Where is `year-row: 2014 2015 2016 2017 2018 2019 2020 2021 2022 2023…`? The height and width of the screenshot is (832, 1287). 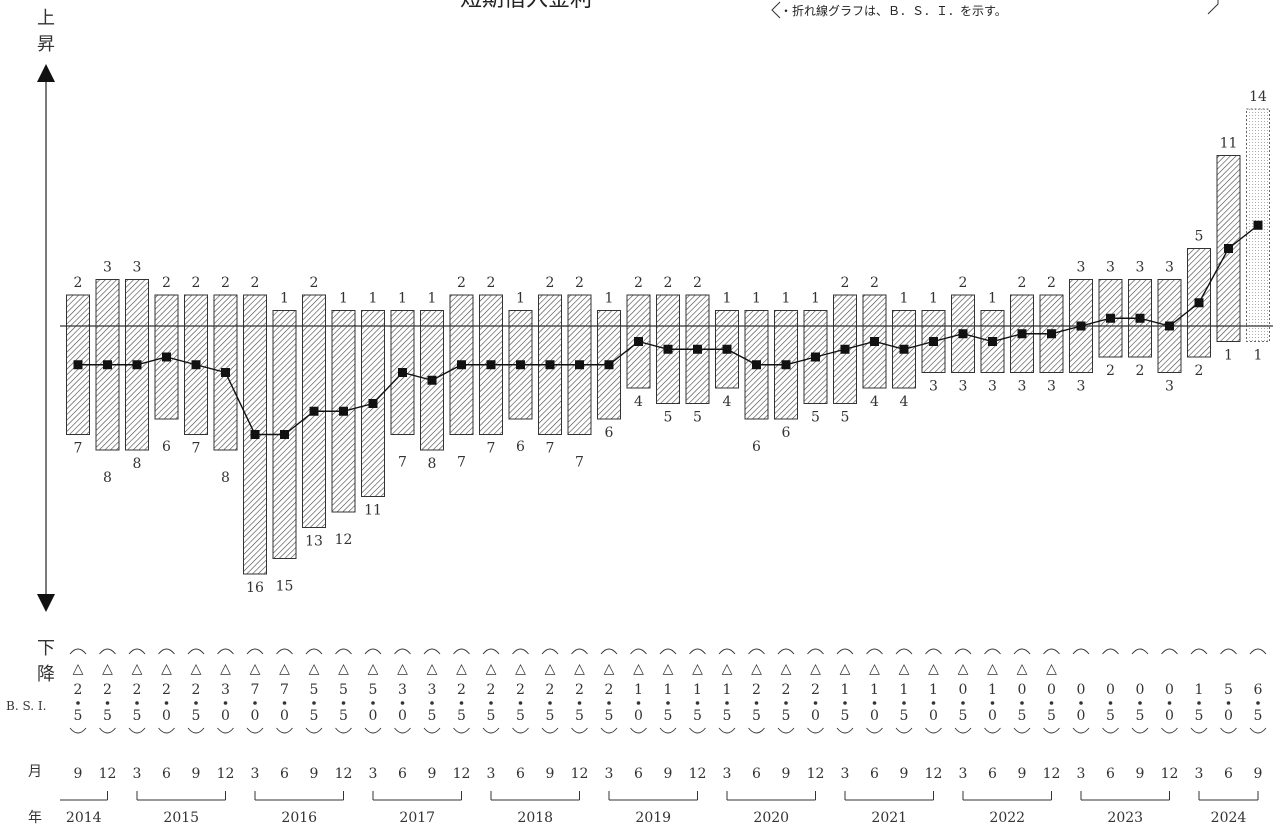 year-row: 2014 2015 2016 2017 2018 2019 2020 2021 2022 2023… is located at coordinates (659, 808).